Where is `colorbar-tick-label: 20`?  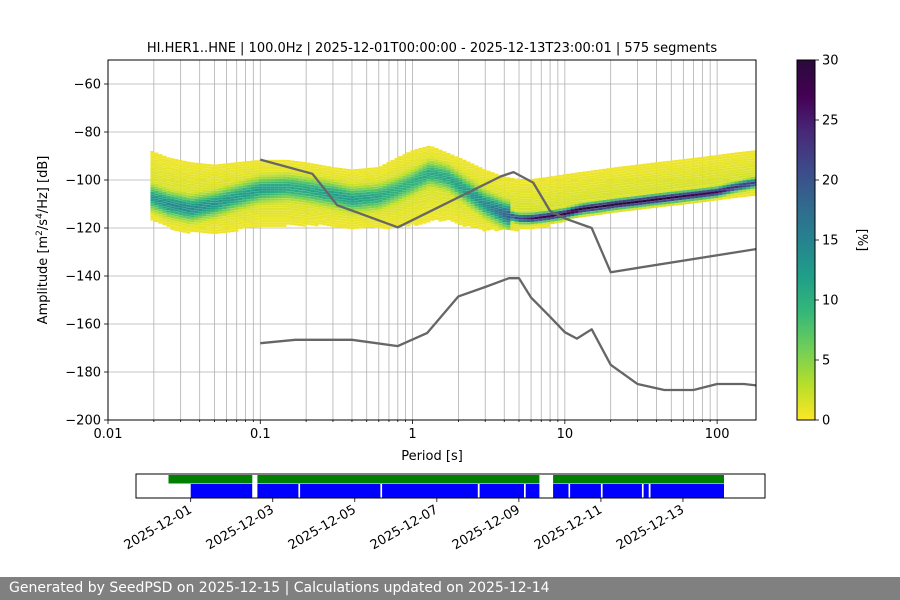 colorbar-tick-label: 20 is located at coordinates (830, 181).